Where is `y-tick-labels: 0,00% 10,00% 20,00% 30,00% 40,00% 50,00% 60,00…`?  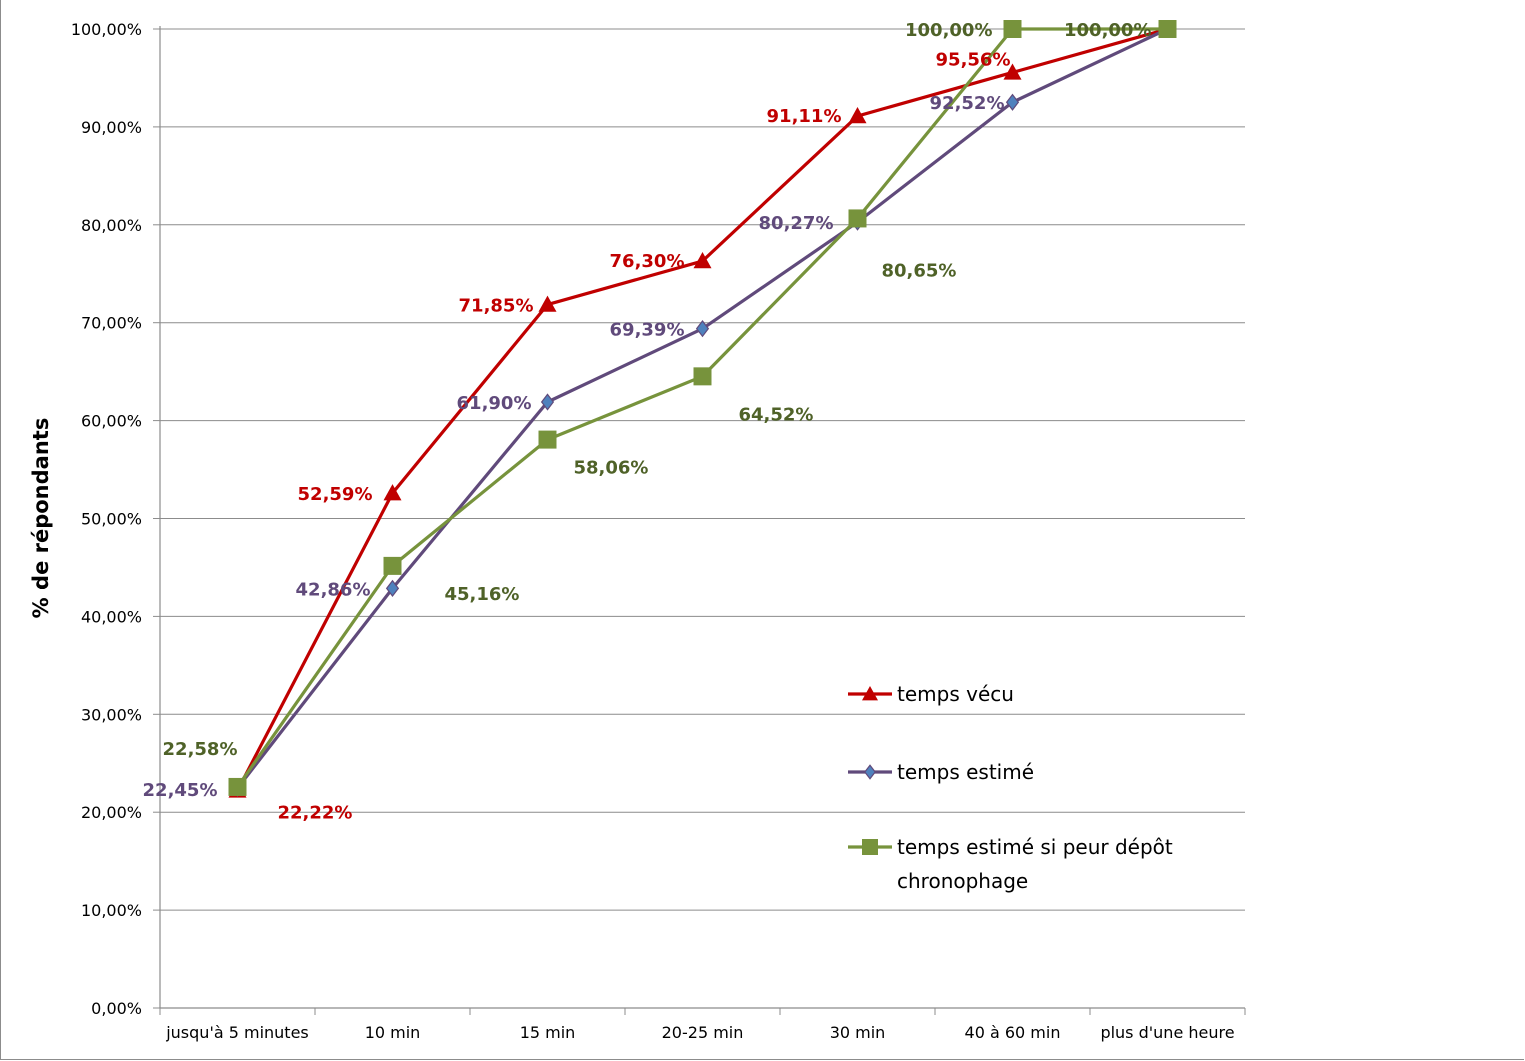 y-tick-labels: 0,00% 10,00% 20,00% 30,00% 40,00% 50,00% 60,00… is located at coordinates (106, 519).